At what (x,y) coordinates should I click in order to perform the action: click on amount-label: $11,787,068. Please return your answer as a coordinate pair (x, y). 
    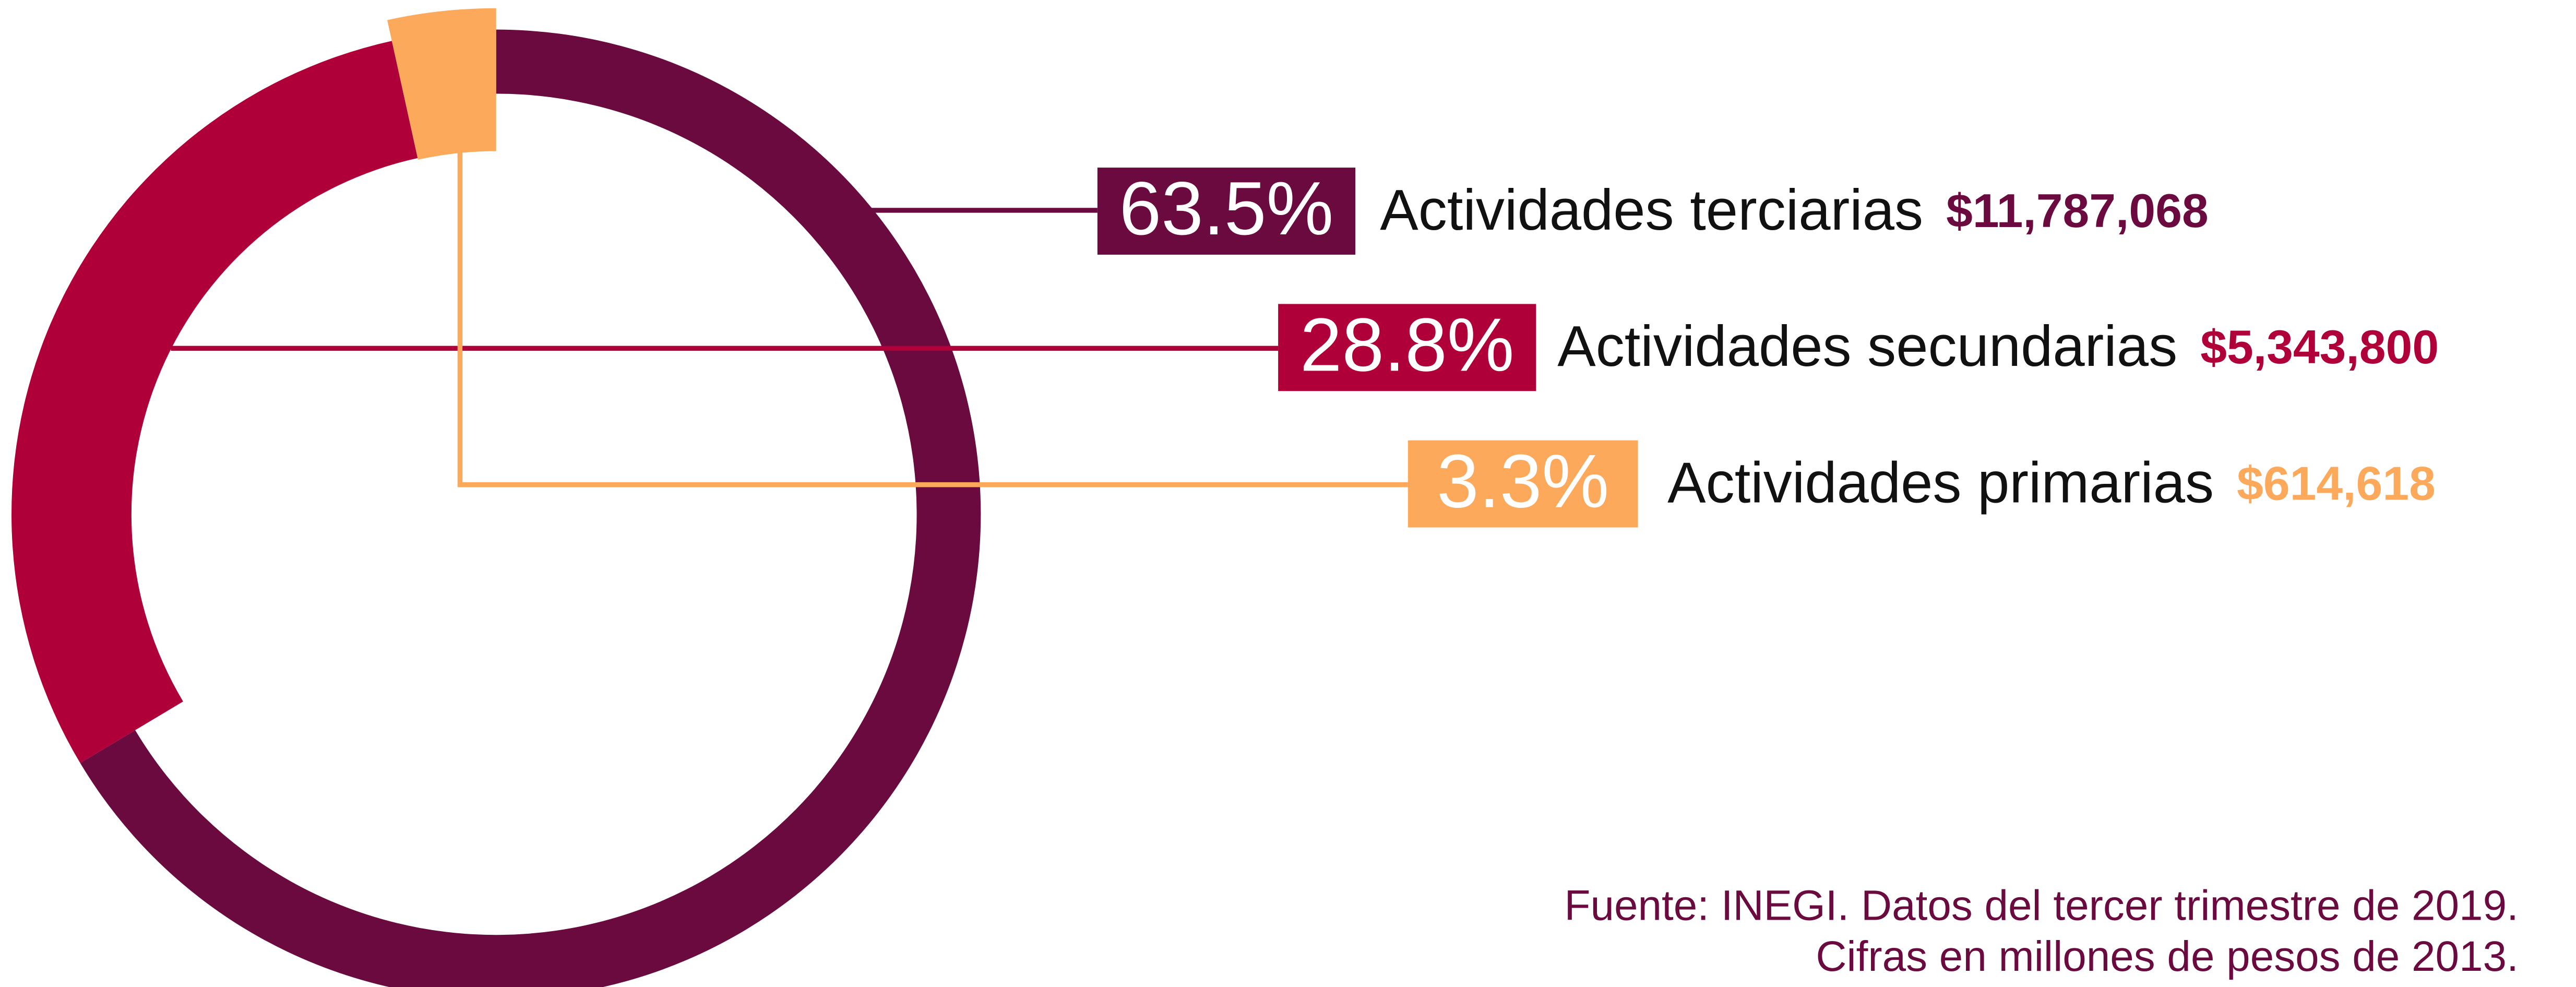
    Looking at the image, I should click on (2077, 211).